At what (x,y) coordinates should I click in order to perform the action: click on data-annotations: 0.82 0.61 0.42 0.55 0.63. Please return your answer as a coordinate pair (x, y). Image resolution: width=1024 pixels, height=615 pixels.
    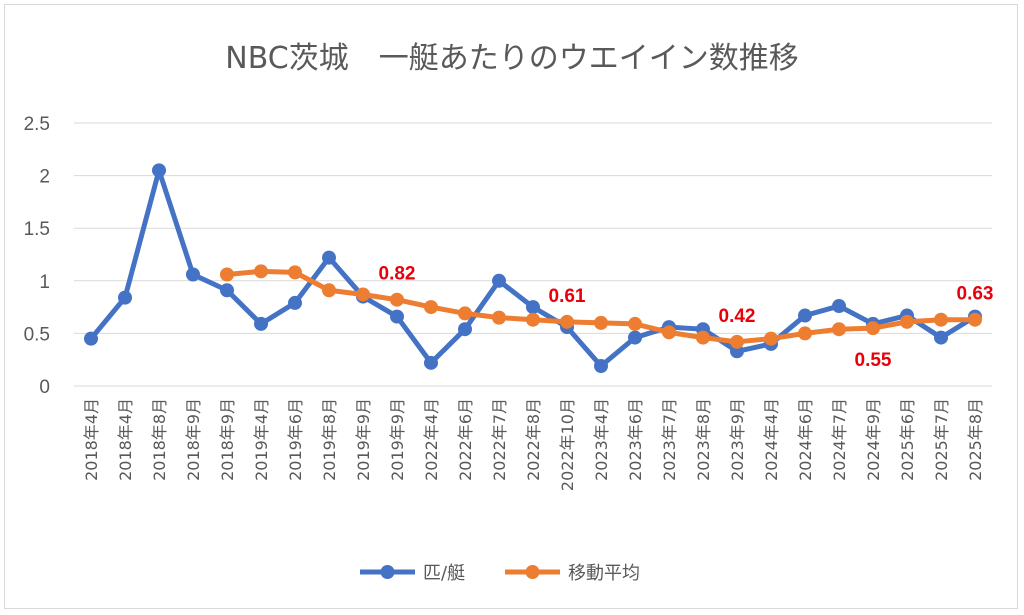
    Looking at the image, I should click on (686, 317).